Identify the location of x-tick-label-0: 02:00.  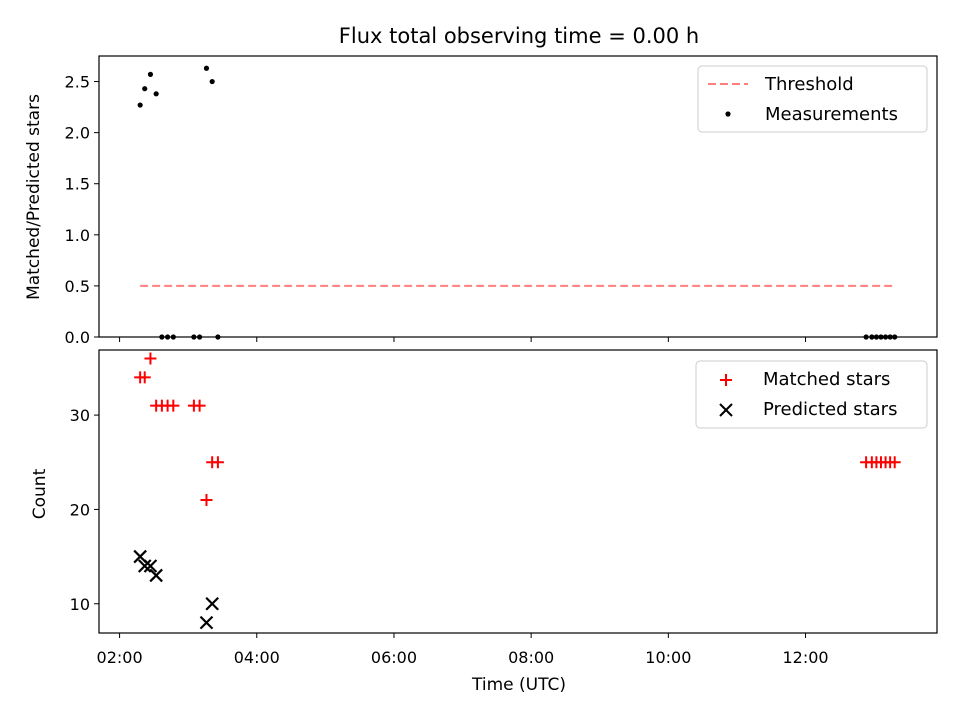
(120, 657).